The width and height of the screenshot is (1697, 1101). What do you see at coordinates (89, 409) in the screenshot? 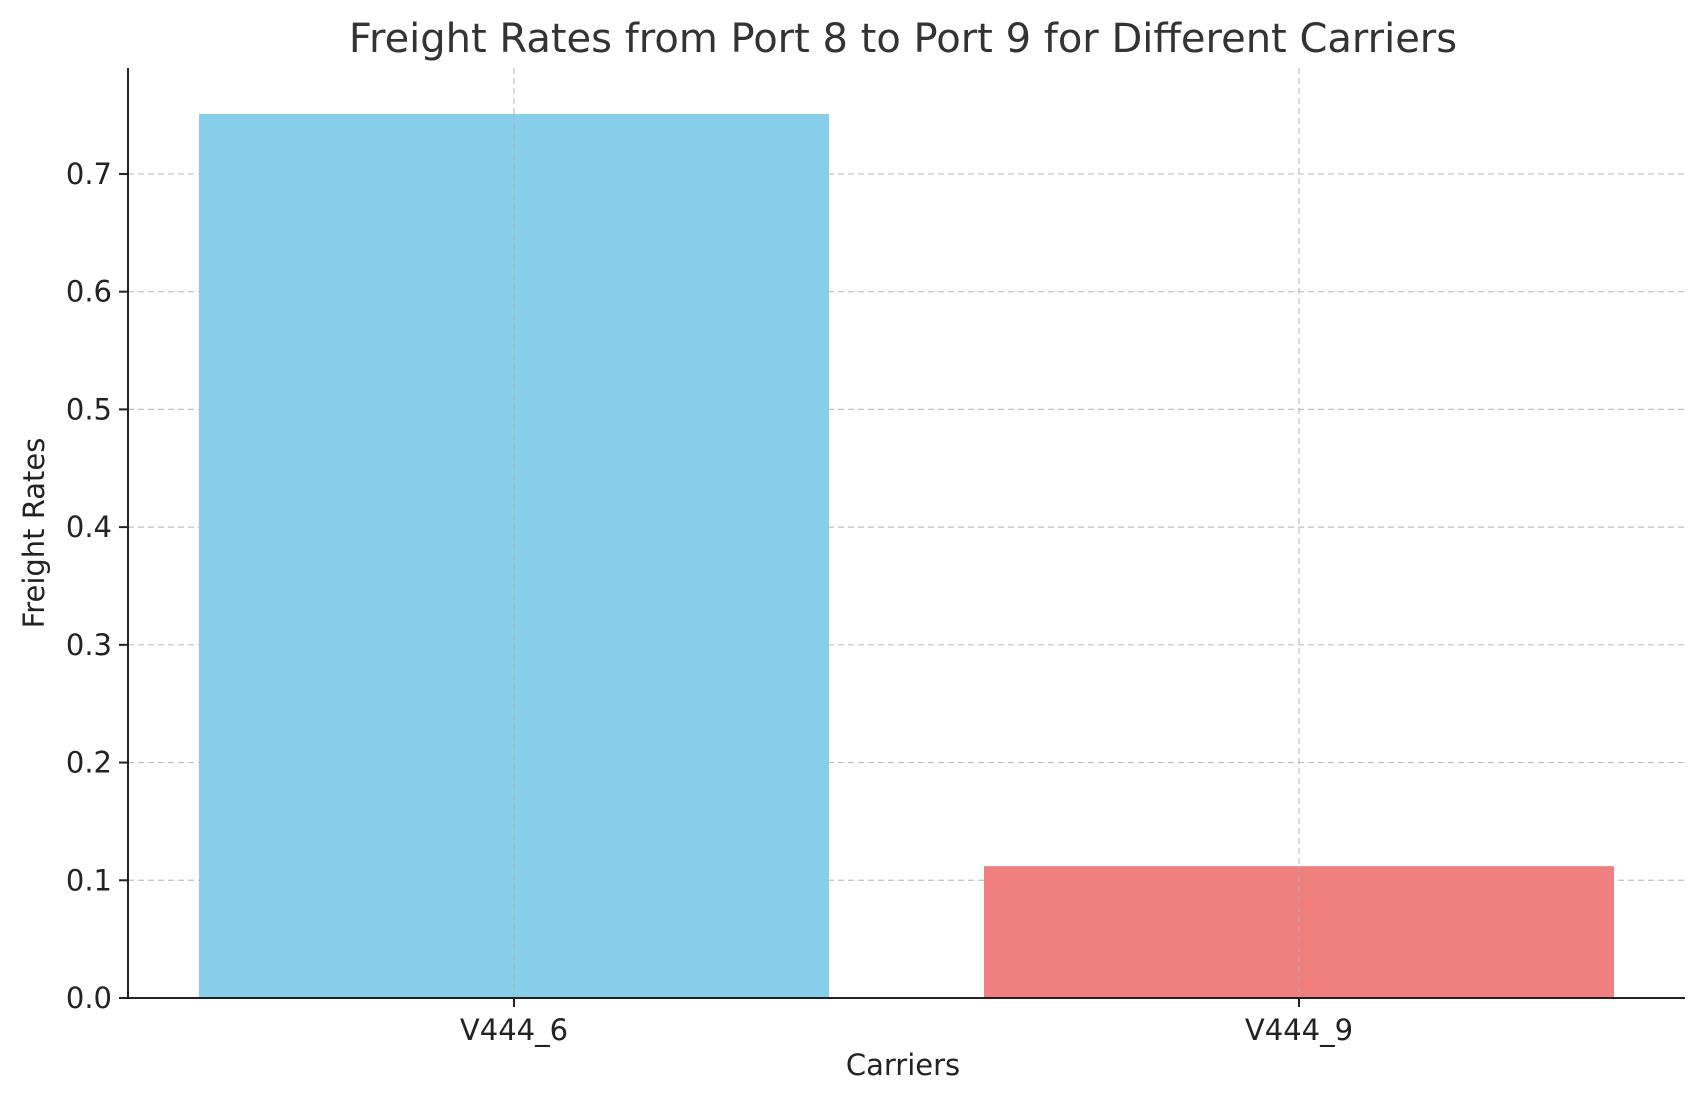
I see `y-tick-label: 0.5` at bounding box center [89, 409].